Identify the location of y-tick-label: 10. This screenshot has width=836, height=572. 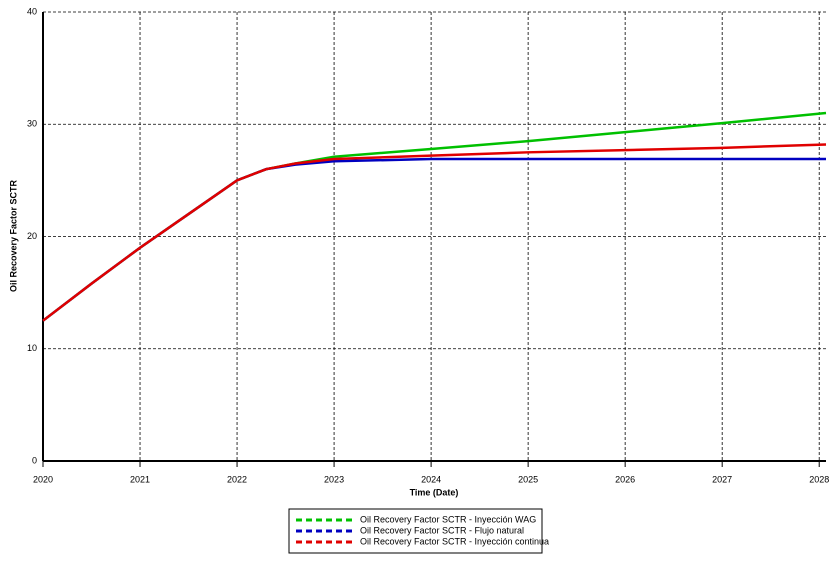
(32, 348).